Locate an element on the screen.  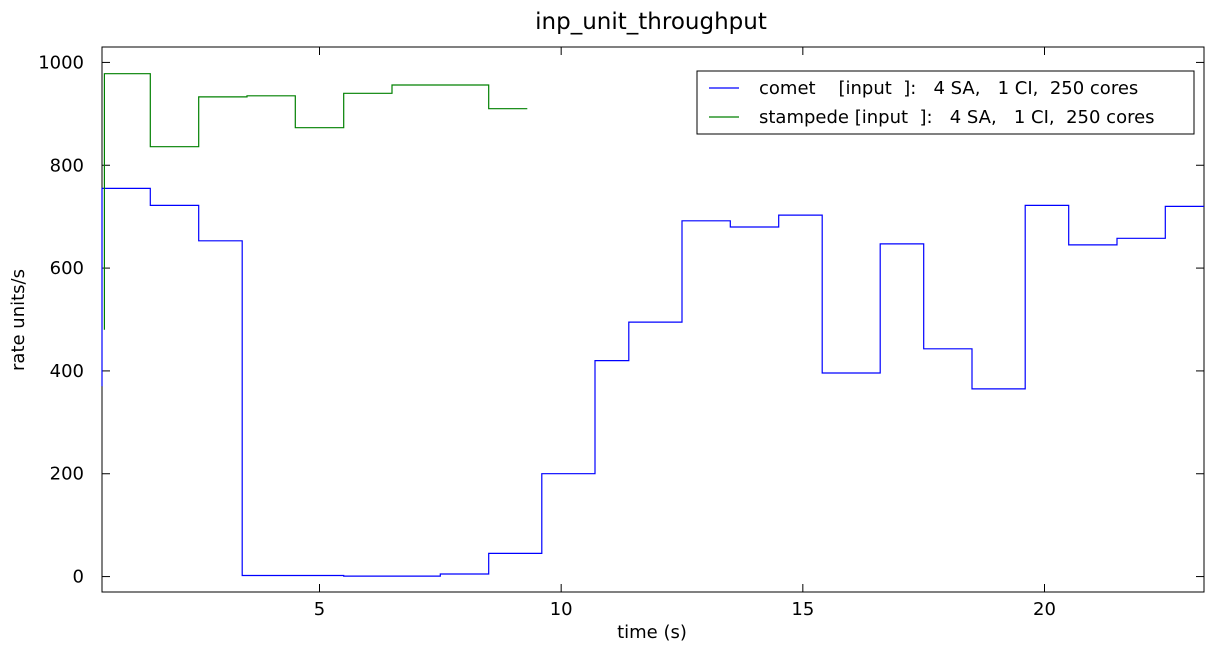
y-tick-label: 600 is located at coordinates (67, 268).